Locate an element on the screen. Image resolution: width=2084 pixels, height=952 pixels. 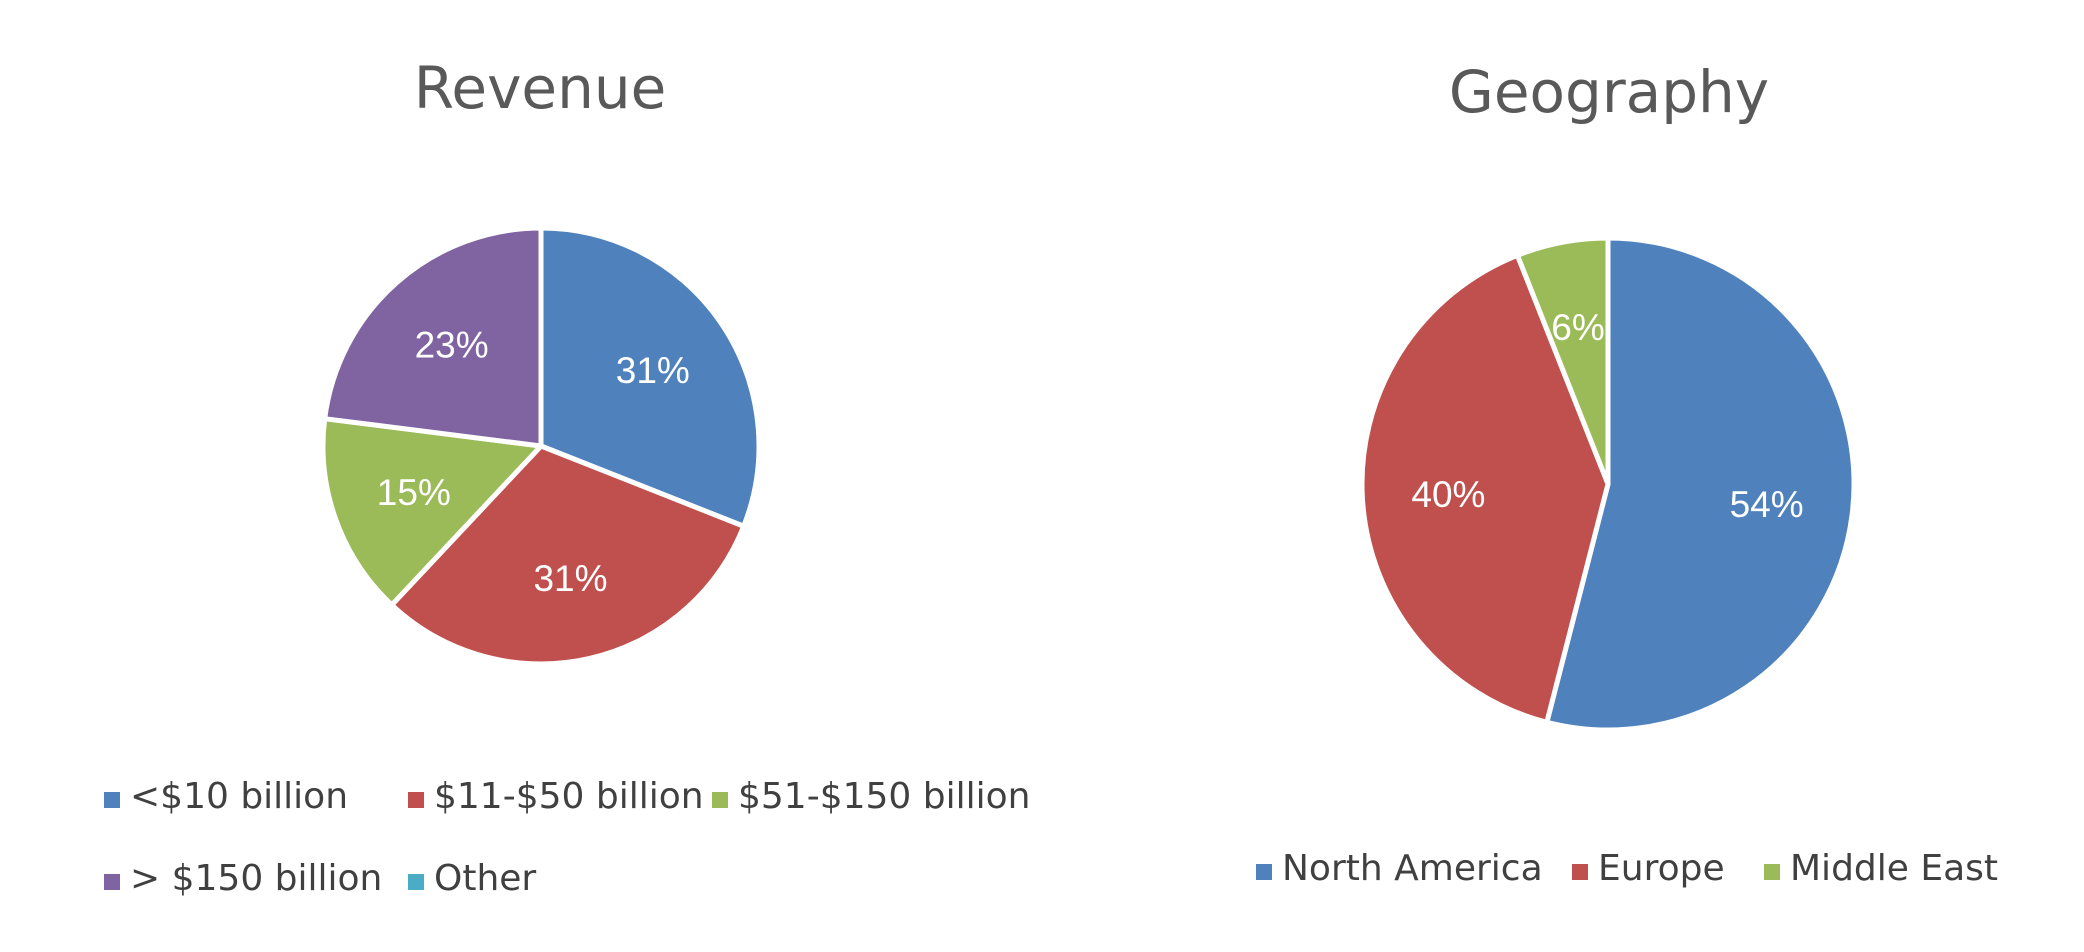
legend-label-150-billion: > $150 billion is located at coordinates (256, 878).